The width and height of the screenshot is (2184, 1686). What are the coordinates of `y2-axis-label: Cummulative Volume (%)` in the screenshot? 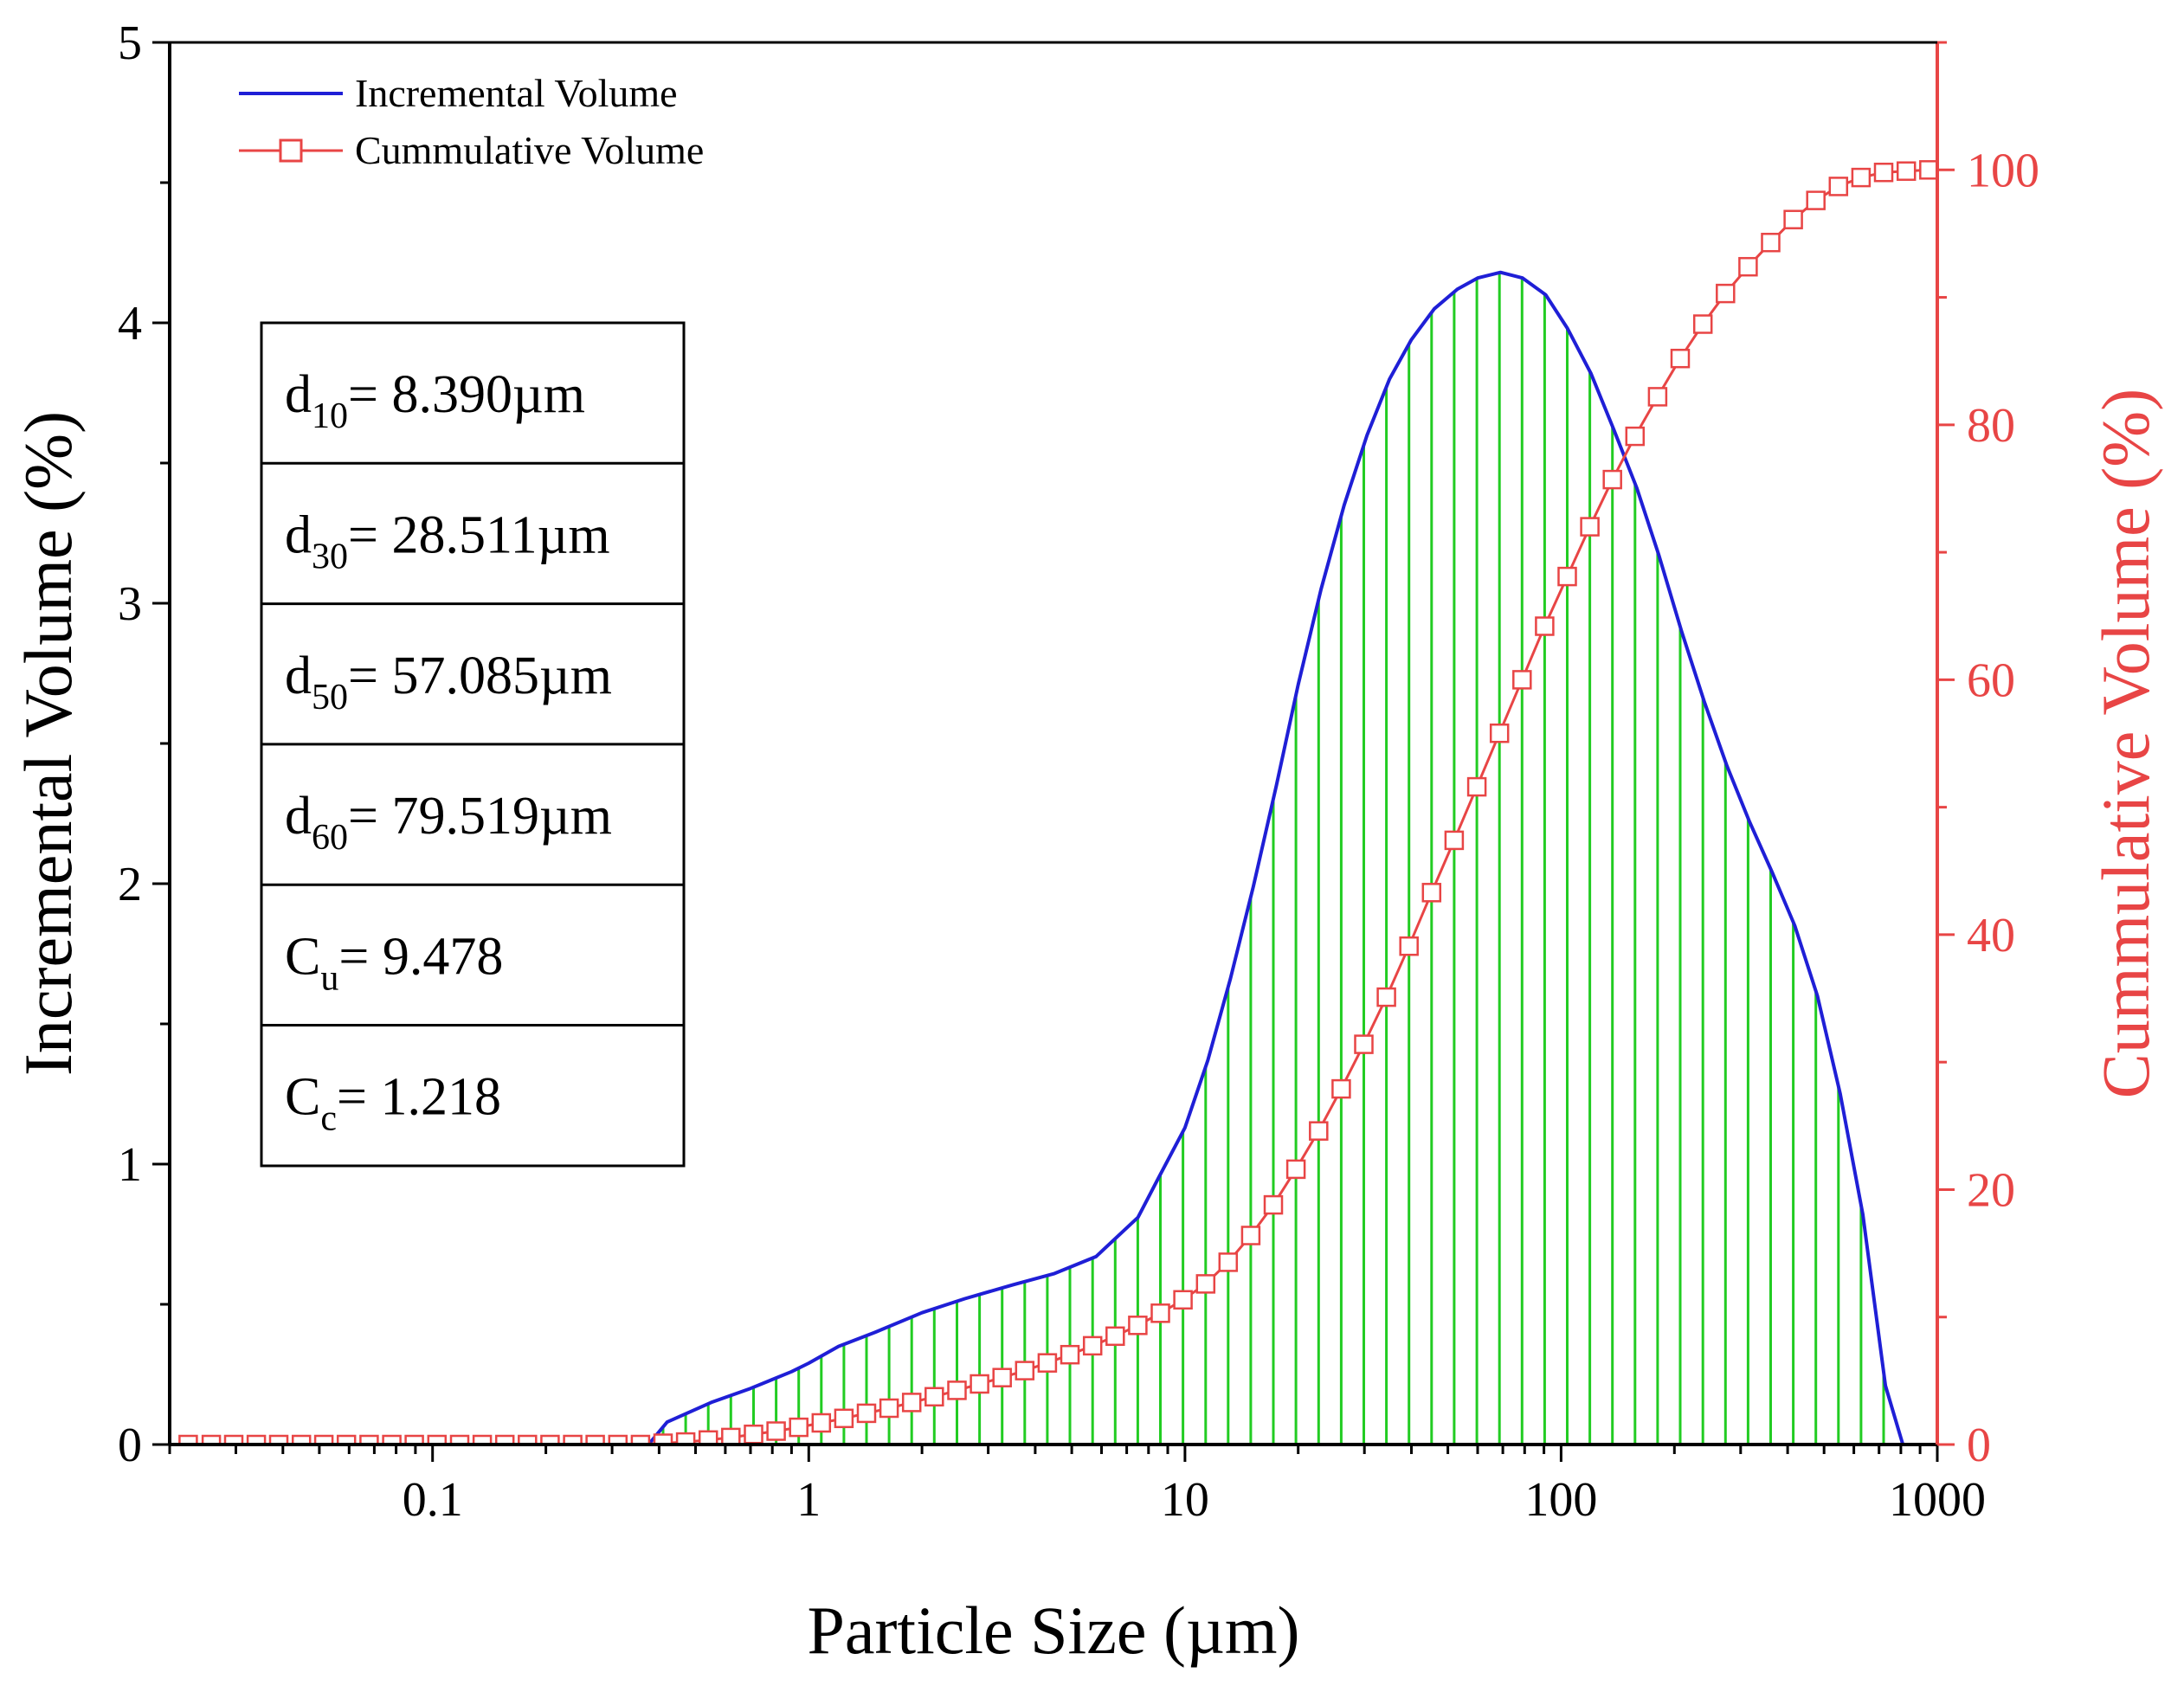 It's located at (2125, 743).